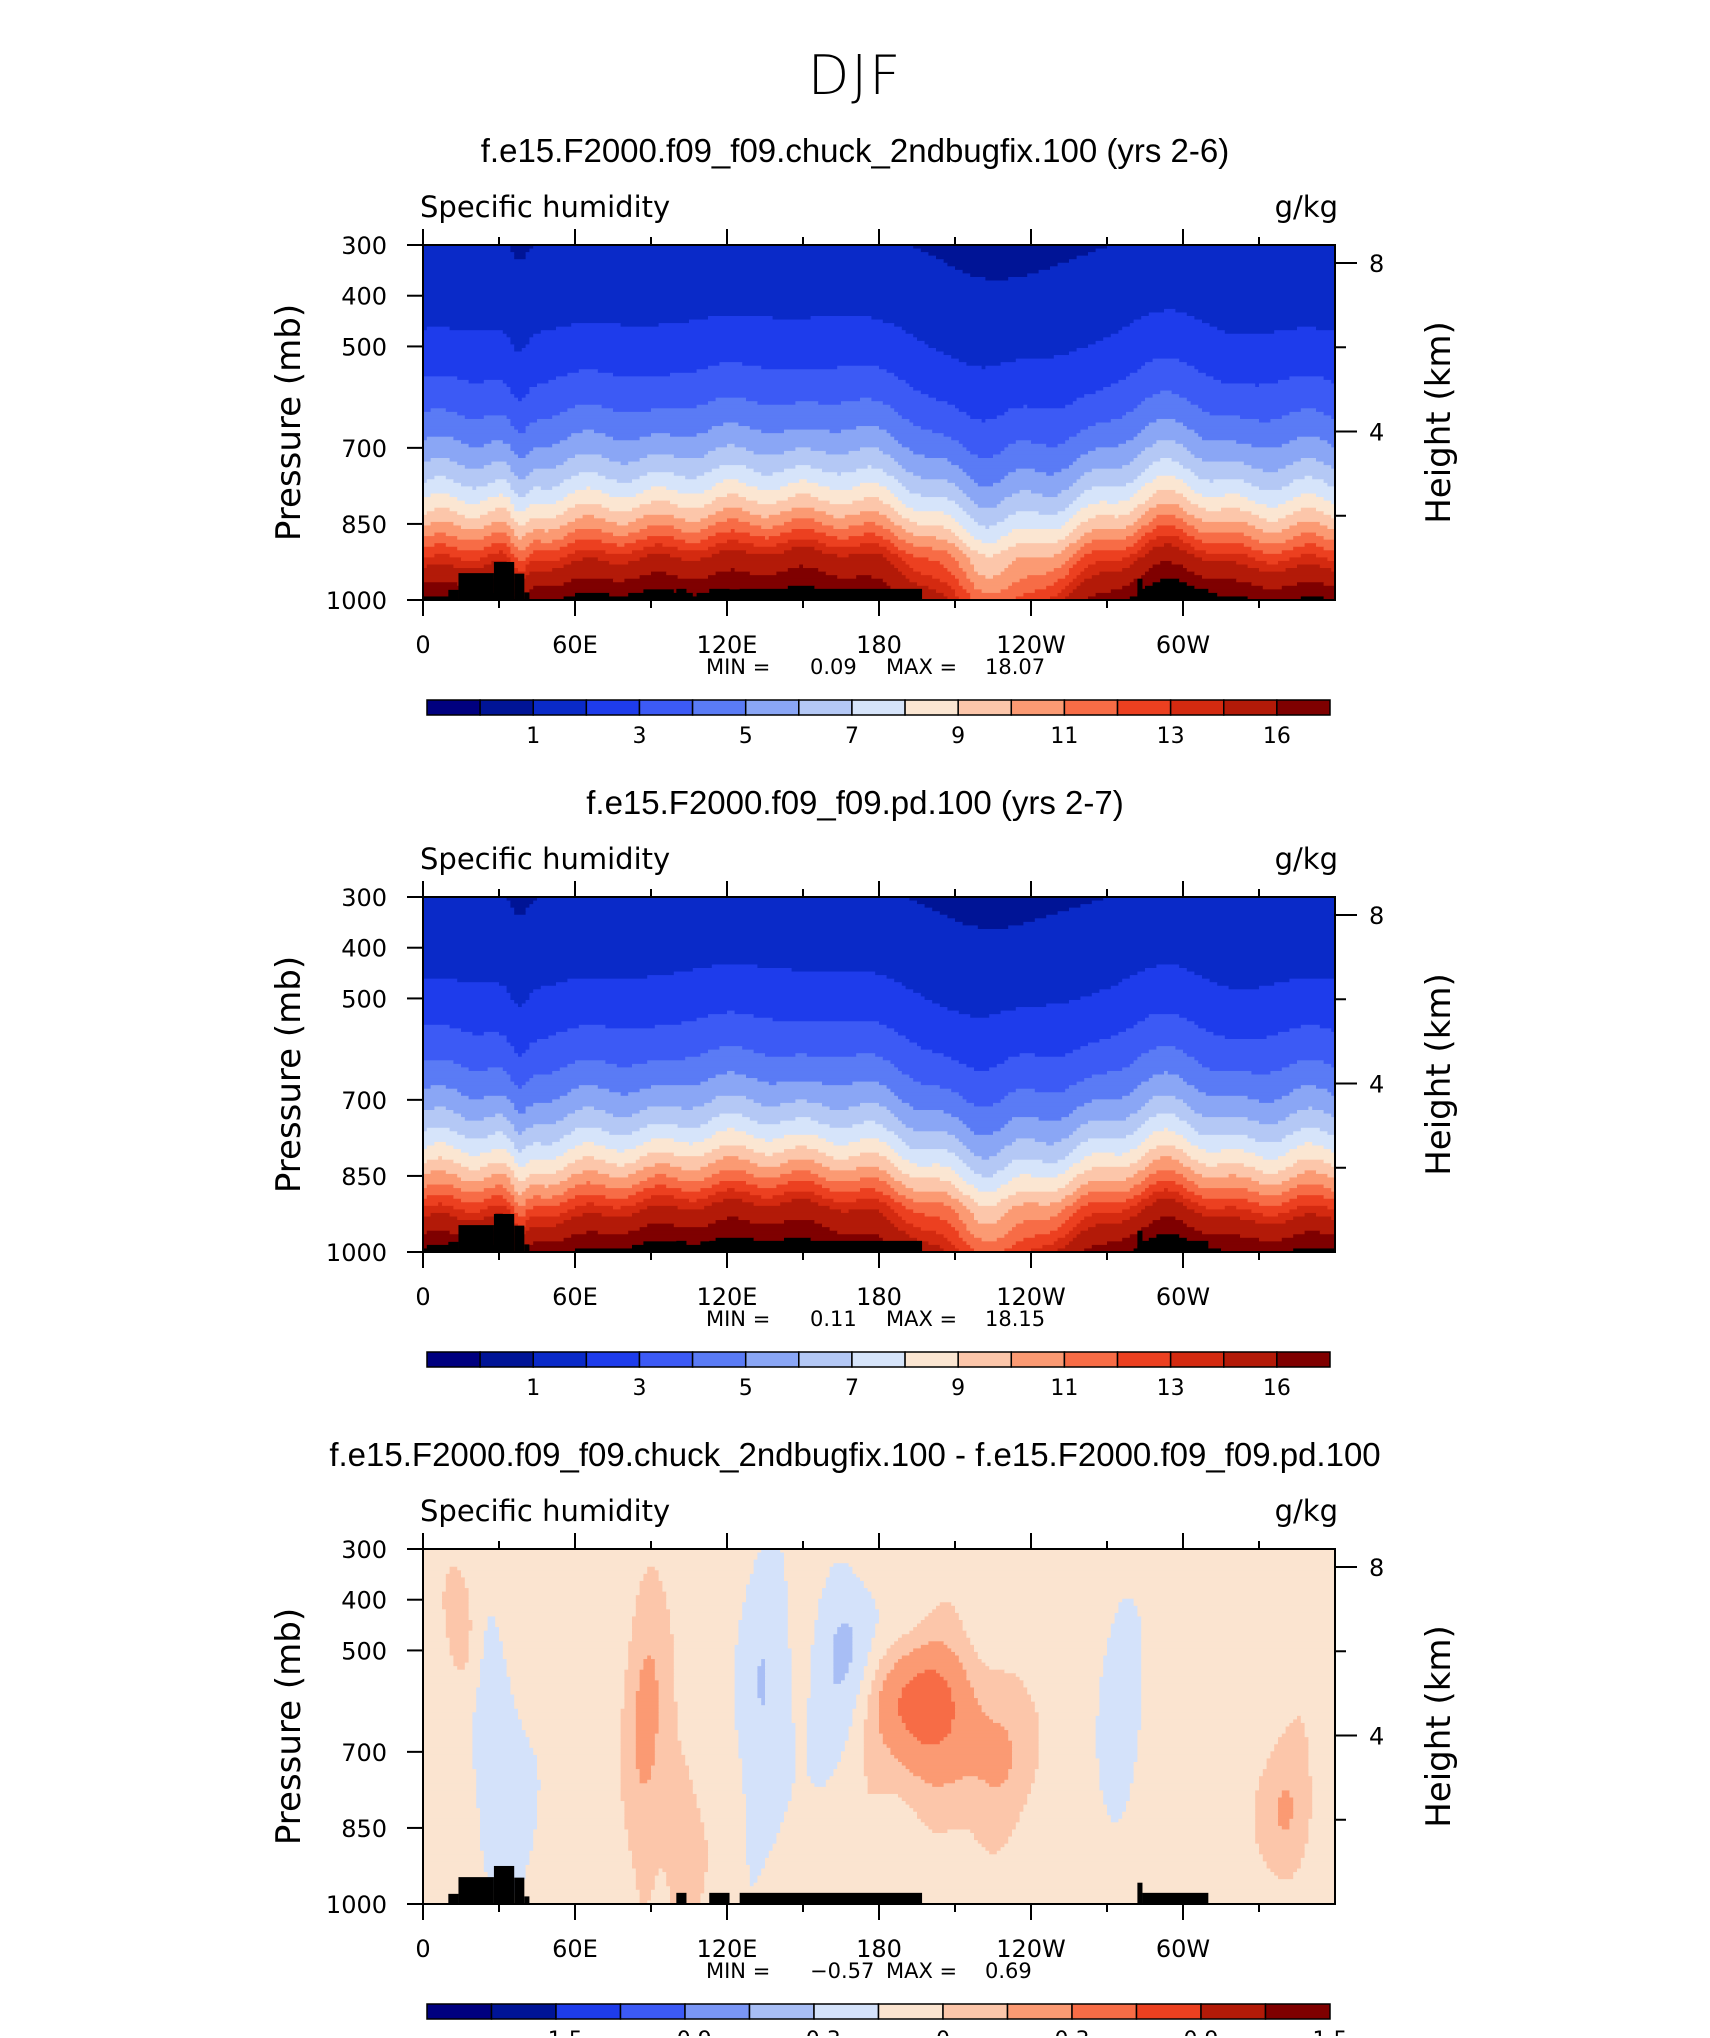  I want to click on colorbar-box, so click(1038, 707).